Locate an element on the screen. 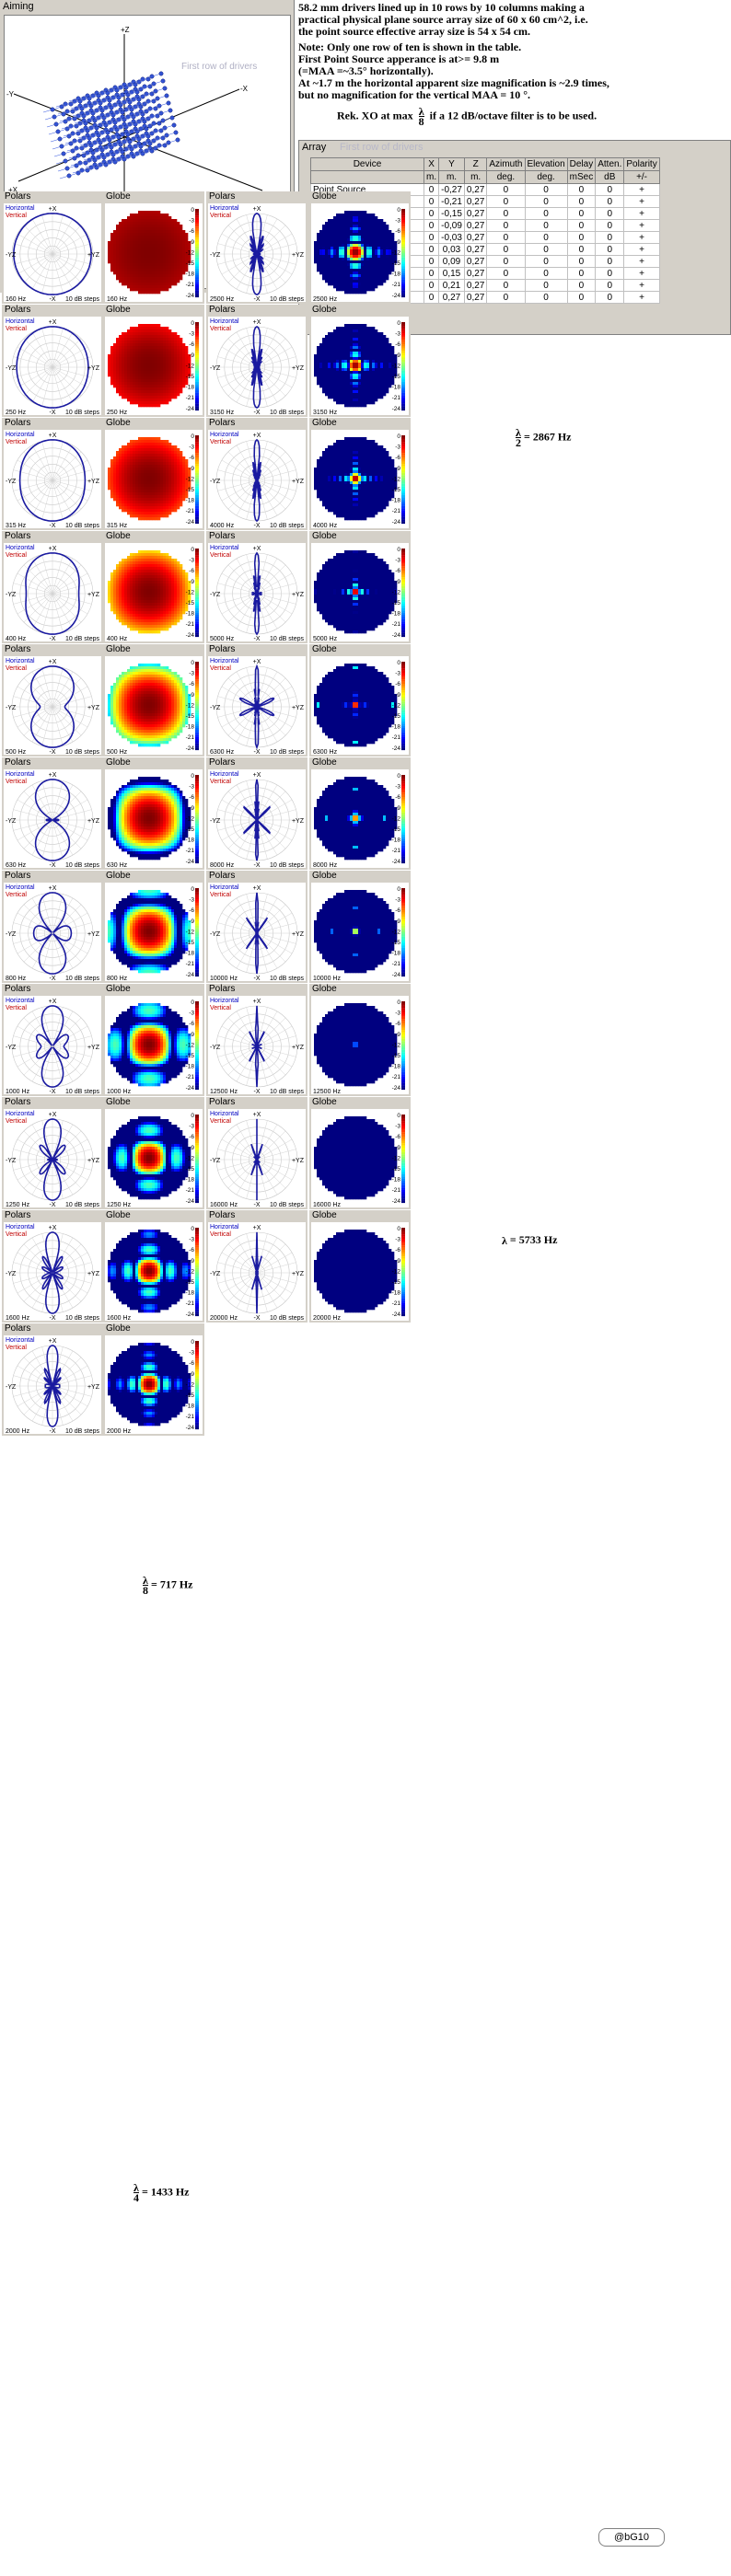  legend-horizontal: Horizontal is located at coordinates (20, 322).